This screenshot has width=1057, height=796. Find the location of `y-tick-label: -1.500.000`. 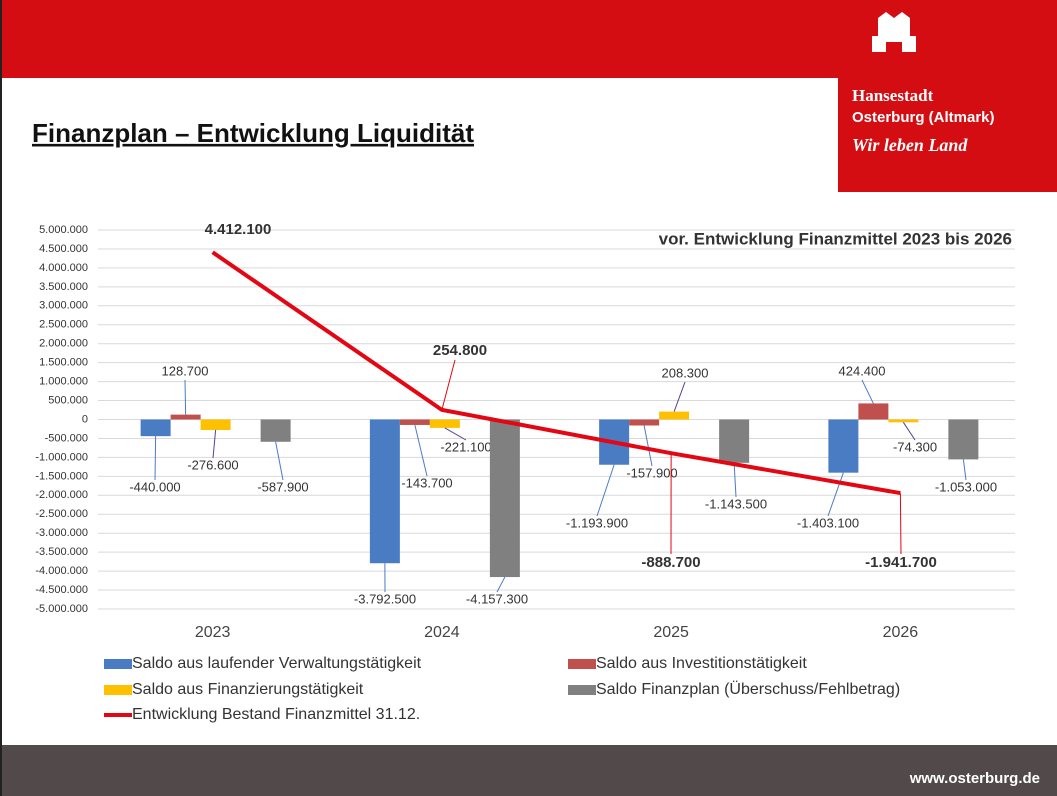

y-tick-label: -1.500.000 is located at coordinates (61, 476).